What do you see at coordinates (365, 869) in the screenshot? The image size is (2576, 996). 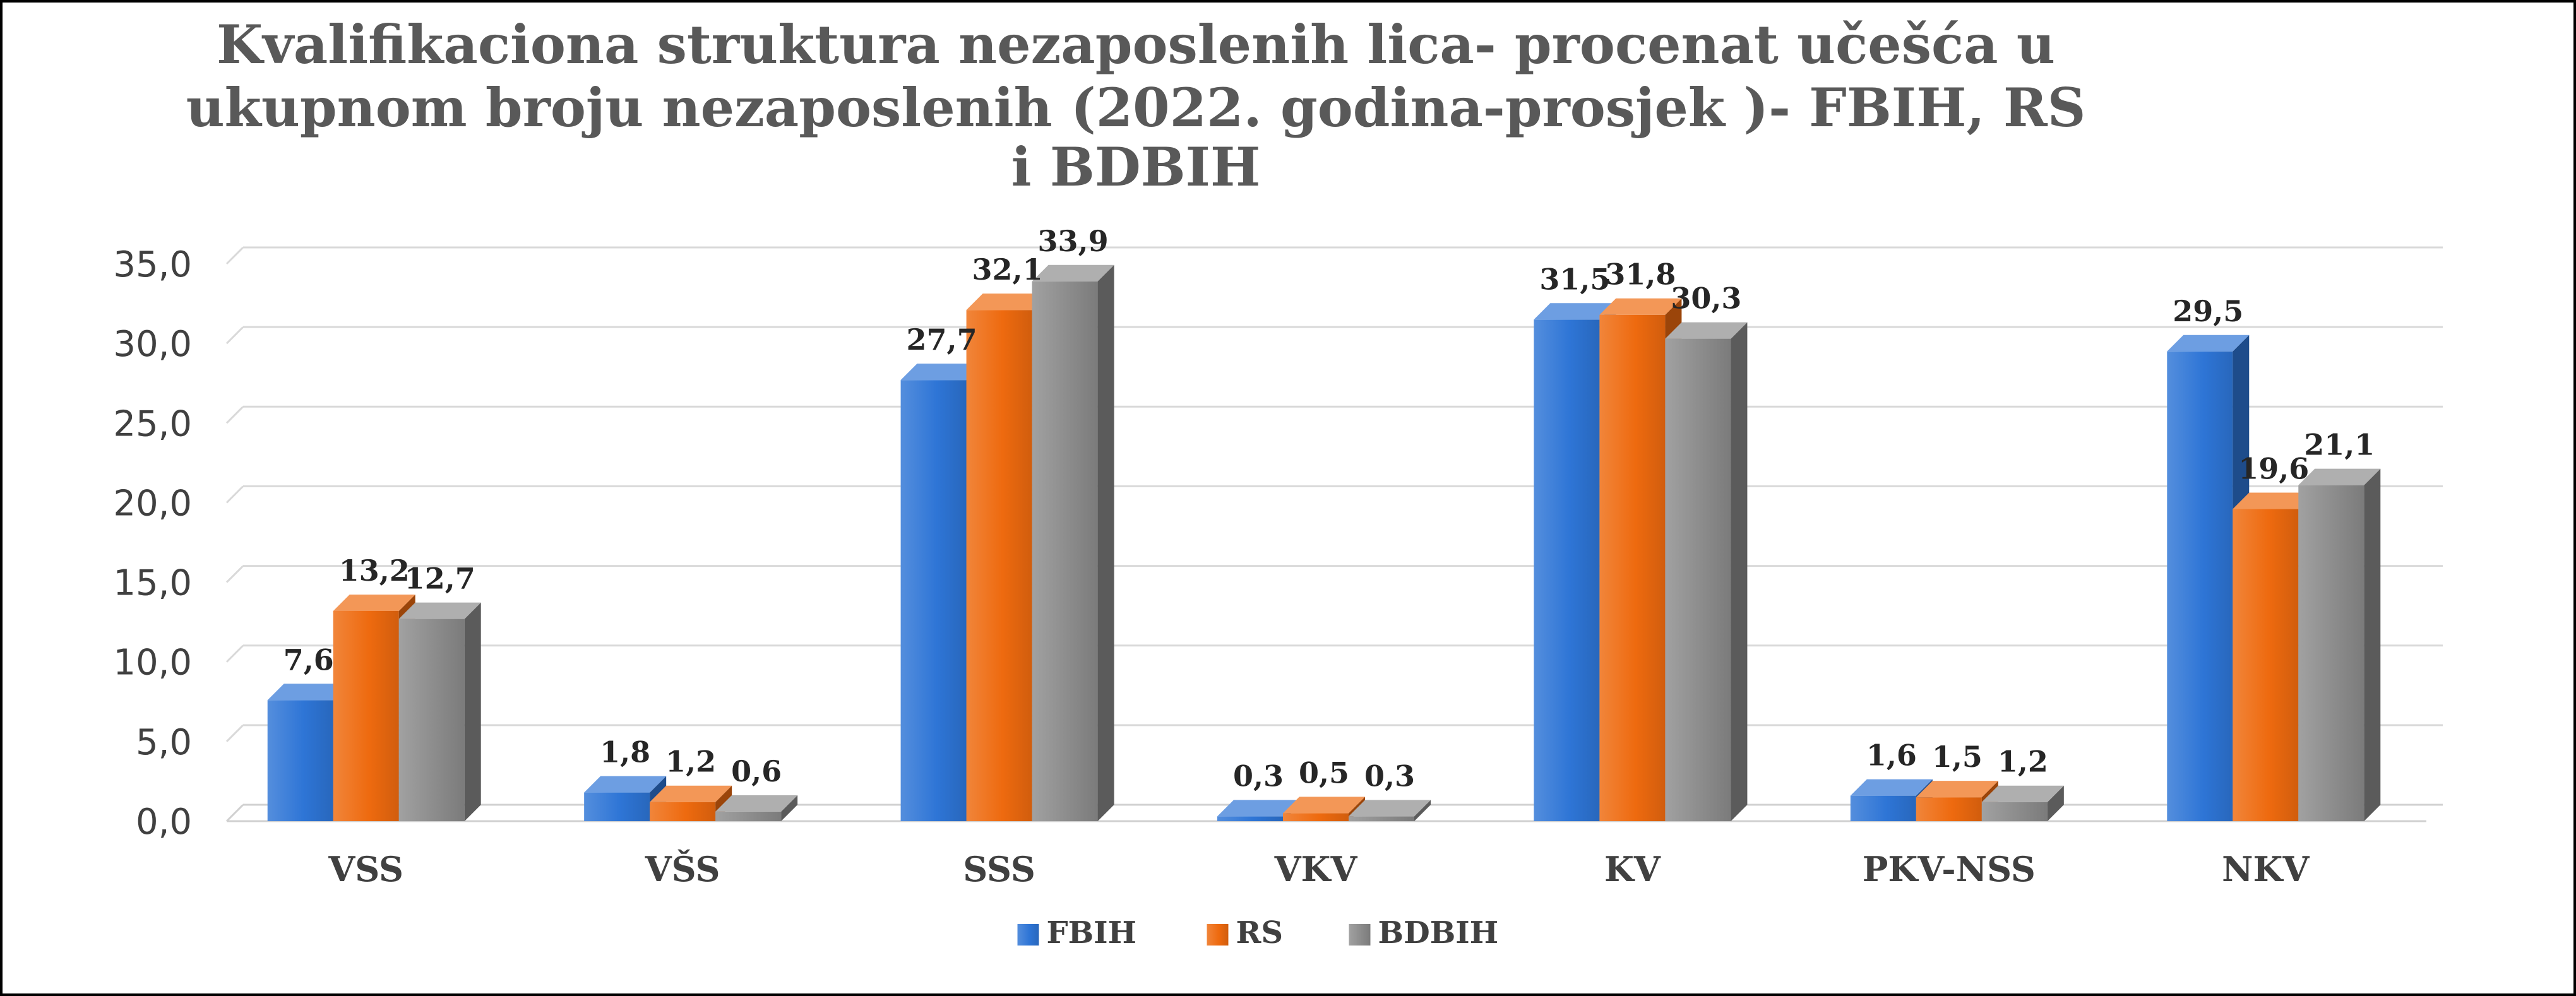 I see `x-tick-label: VSS` at bounding box center [365, 869].